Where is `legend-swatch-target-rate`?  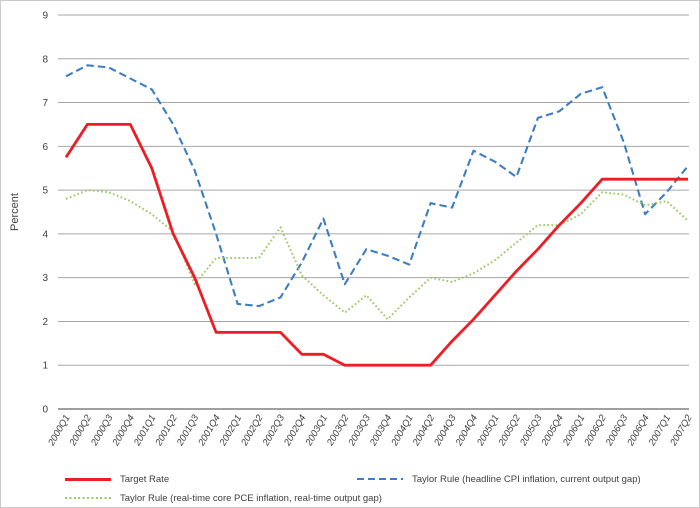
legend-swatch-target-rate is located at coordinates (88, 479).